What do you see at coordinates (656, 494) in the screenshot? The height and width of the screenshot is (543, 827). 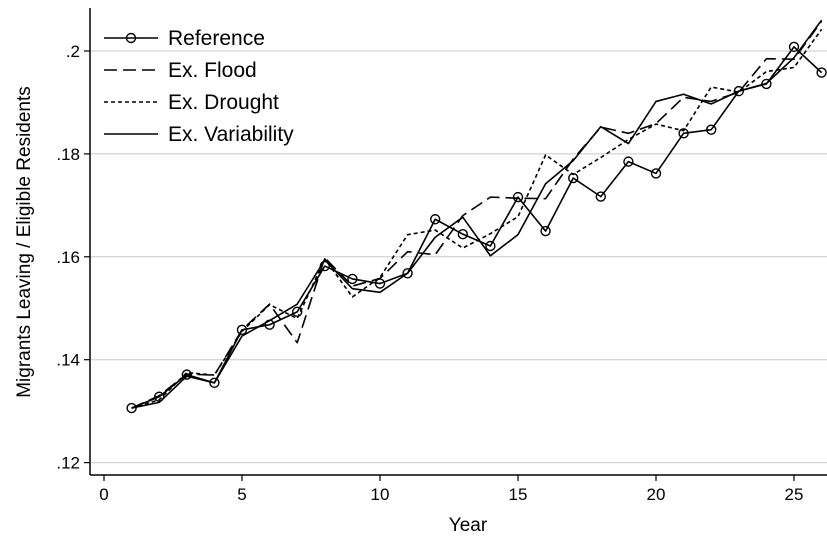 I see `x-tick-label: 20` at bounding box center [656, 494].